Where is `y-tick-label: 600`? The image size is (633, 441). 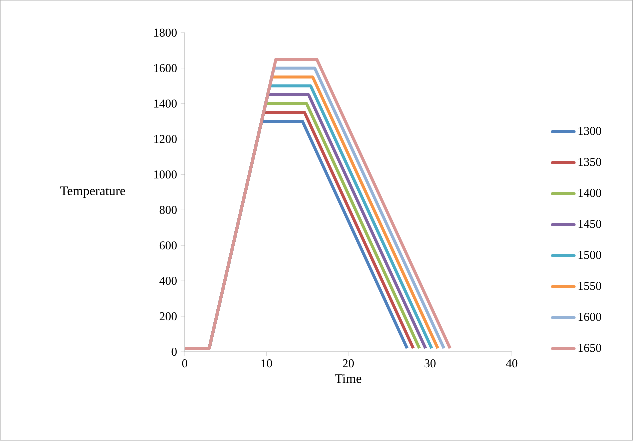 y-tick-label: 600 is located at coordinates (168, 246).